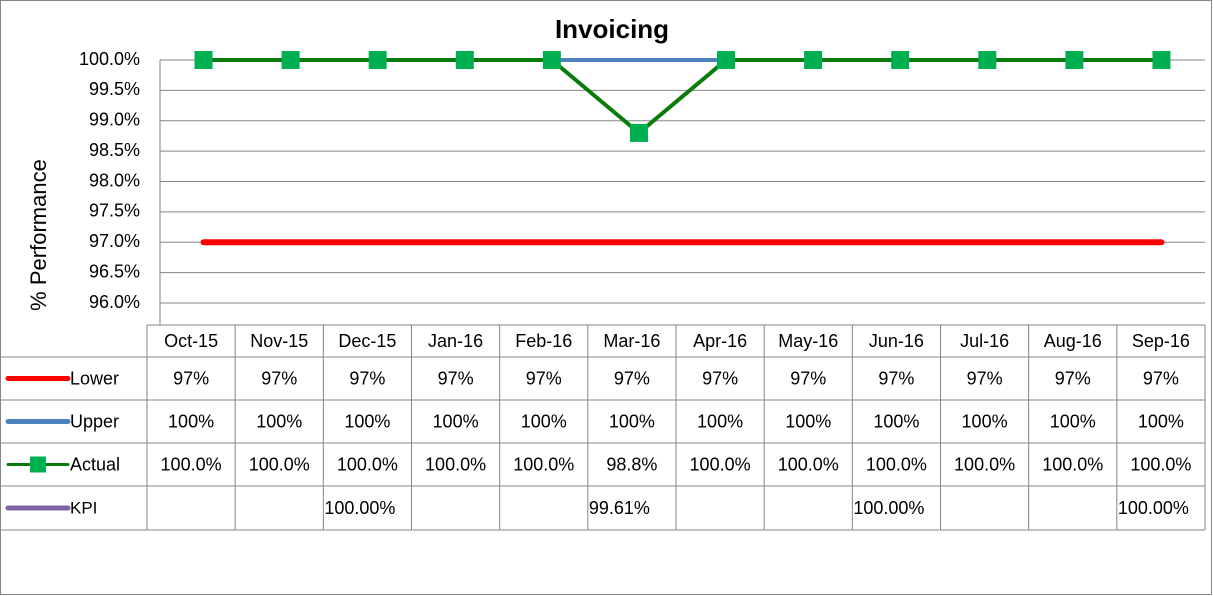  What do you see at coordinates (984, 341) in the screenshot?
I see `x-tick-label: Jul-16` at bounding box center [984, 341].